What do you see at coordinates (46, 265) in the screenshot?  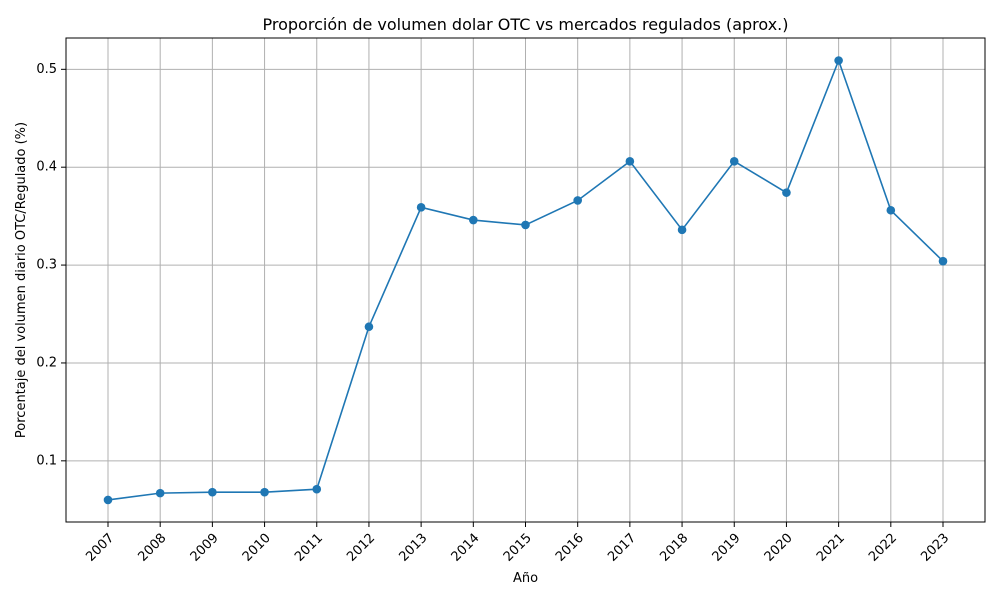 I see `y-tick-label: 0.3` at bounding box center [46, 265].